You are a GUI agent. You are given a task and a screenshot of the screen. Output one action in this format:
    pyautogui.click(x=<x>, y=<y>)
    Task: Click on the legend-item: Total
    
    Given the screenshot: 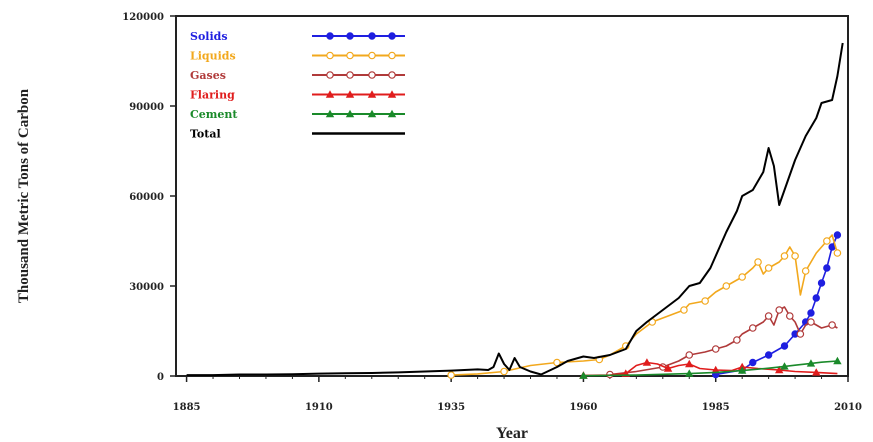 What is the action you would take?
    pyautogui.click(x=297, y=134)
    